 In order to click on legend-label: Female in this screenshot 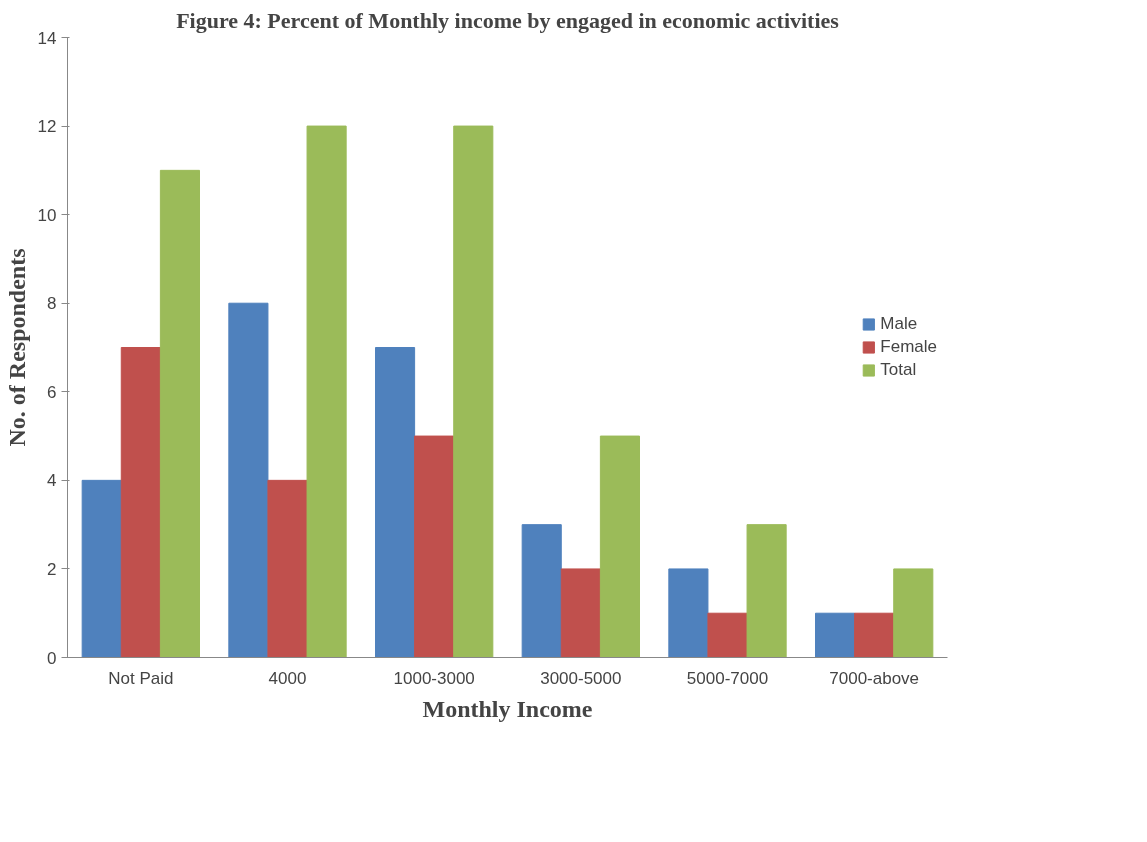, I will do `click(908, 347)`.